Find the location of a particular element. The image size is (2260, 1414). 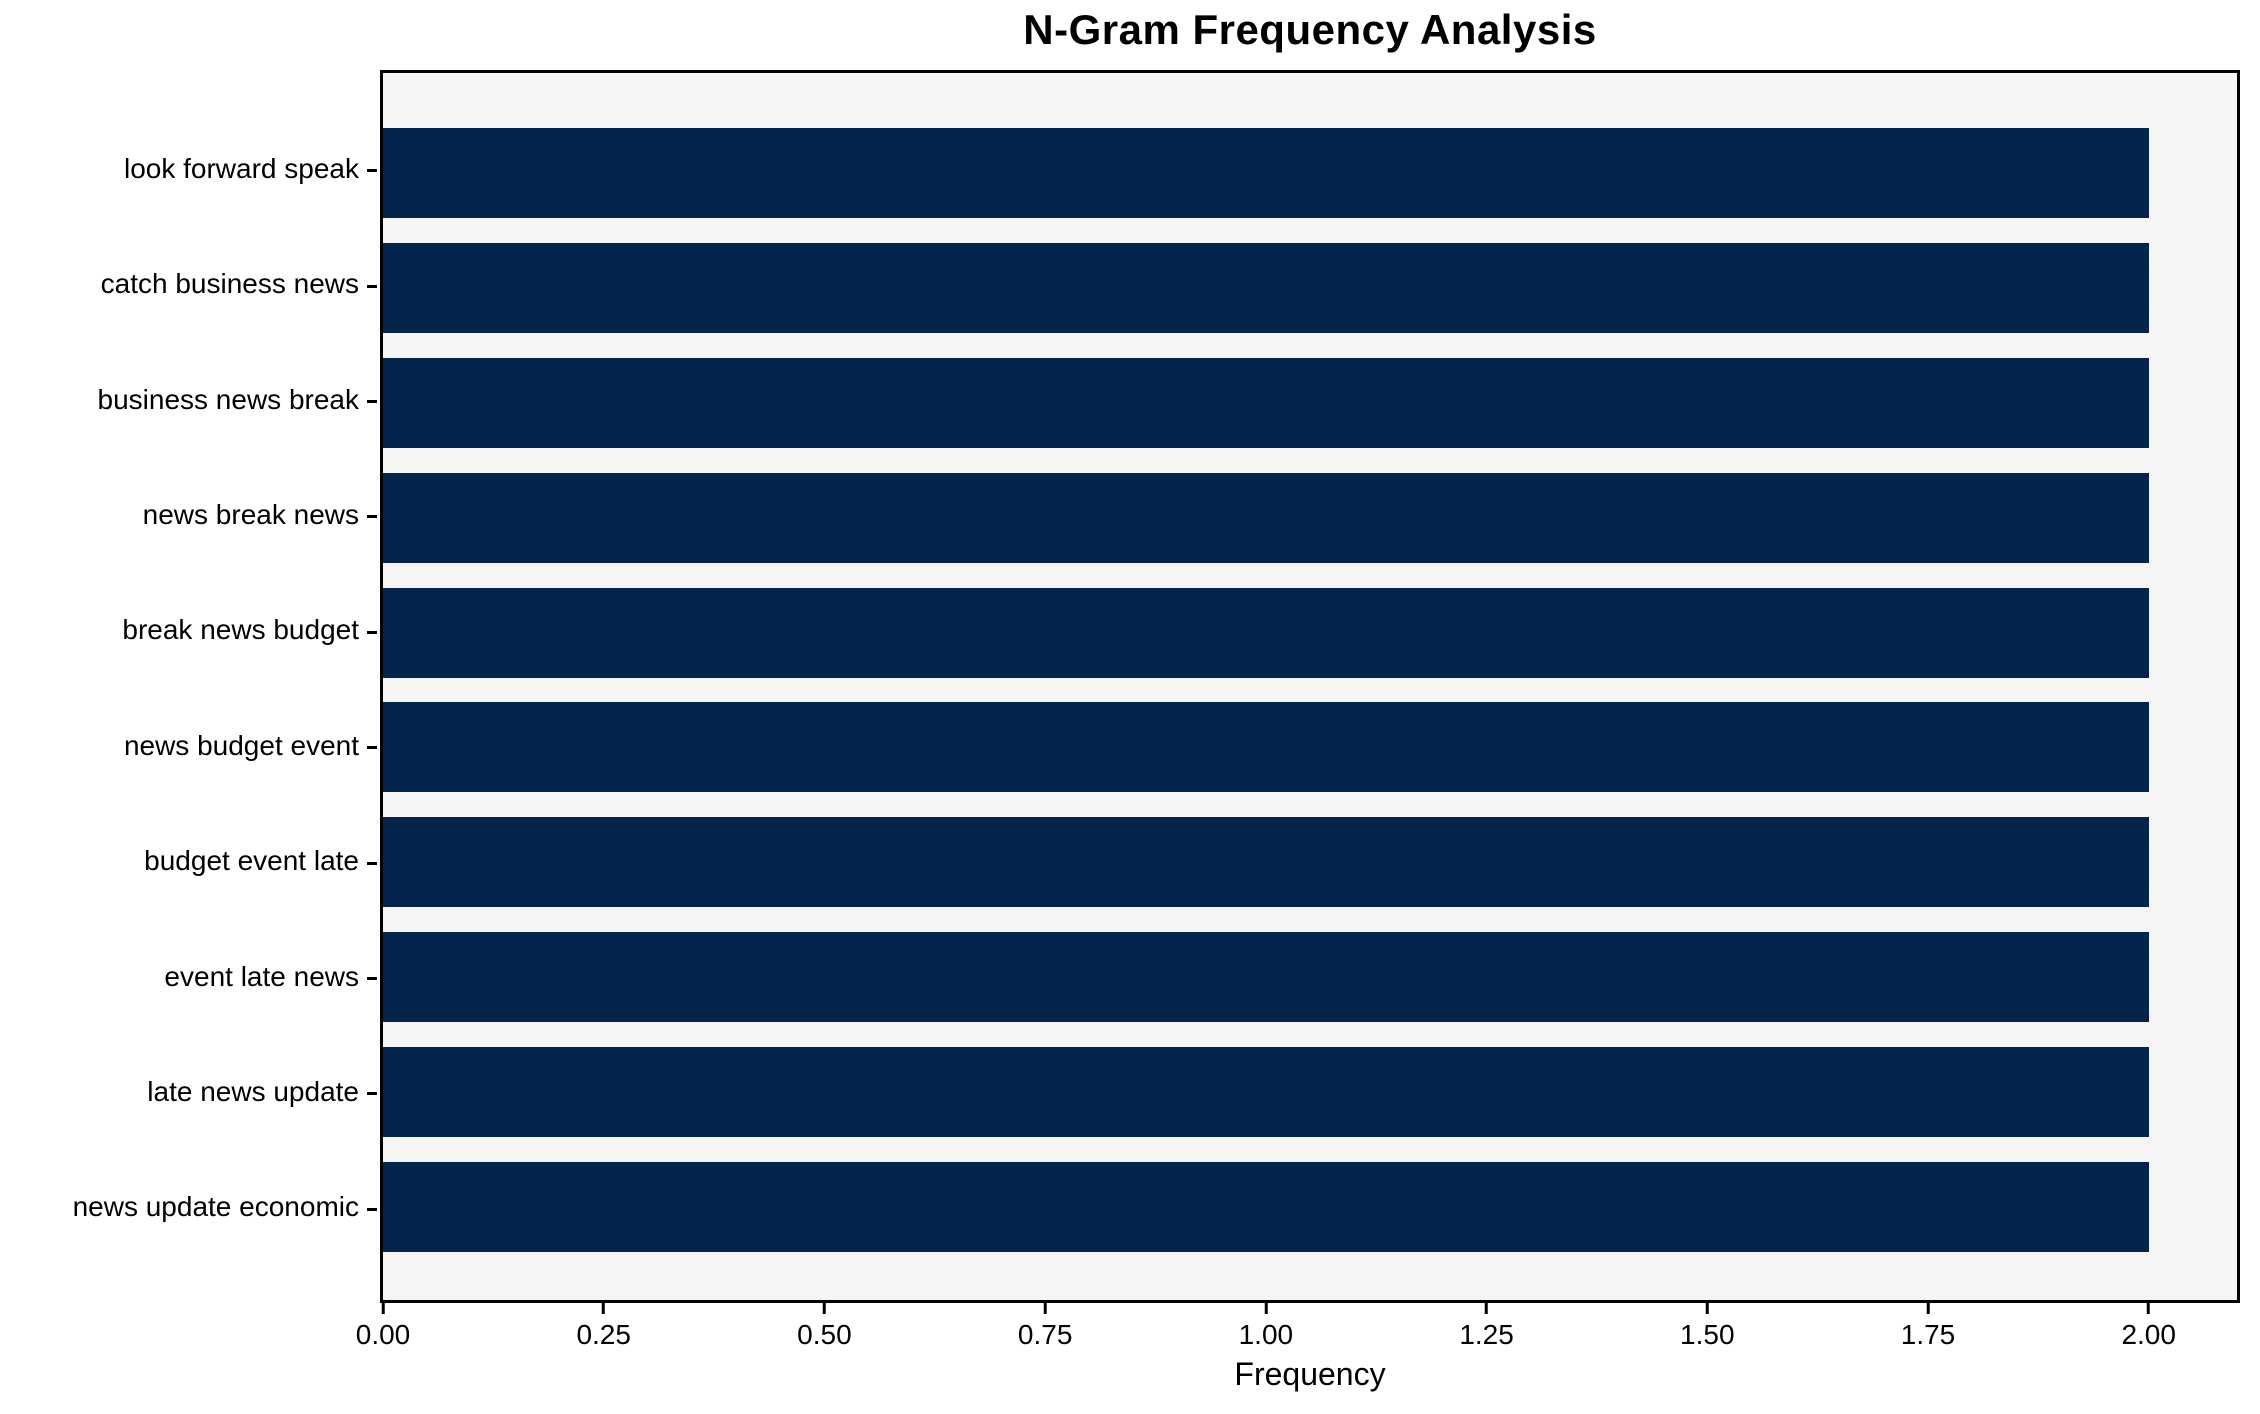

y-tick-row: news budget event is located at coordinates (188, 747).